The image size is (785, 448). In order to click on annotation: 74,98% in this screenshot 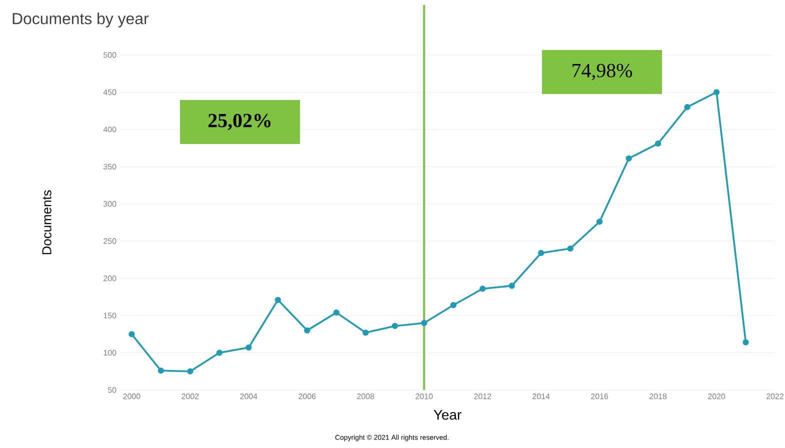, I will do `click(602, 72)`.